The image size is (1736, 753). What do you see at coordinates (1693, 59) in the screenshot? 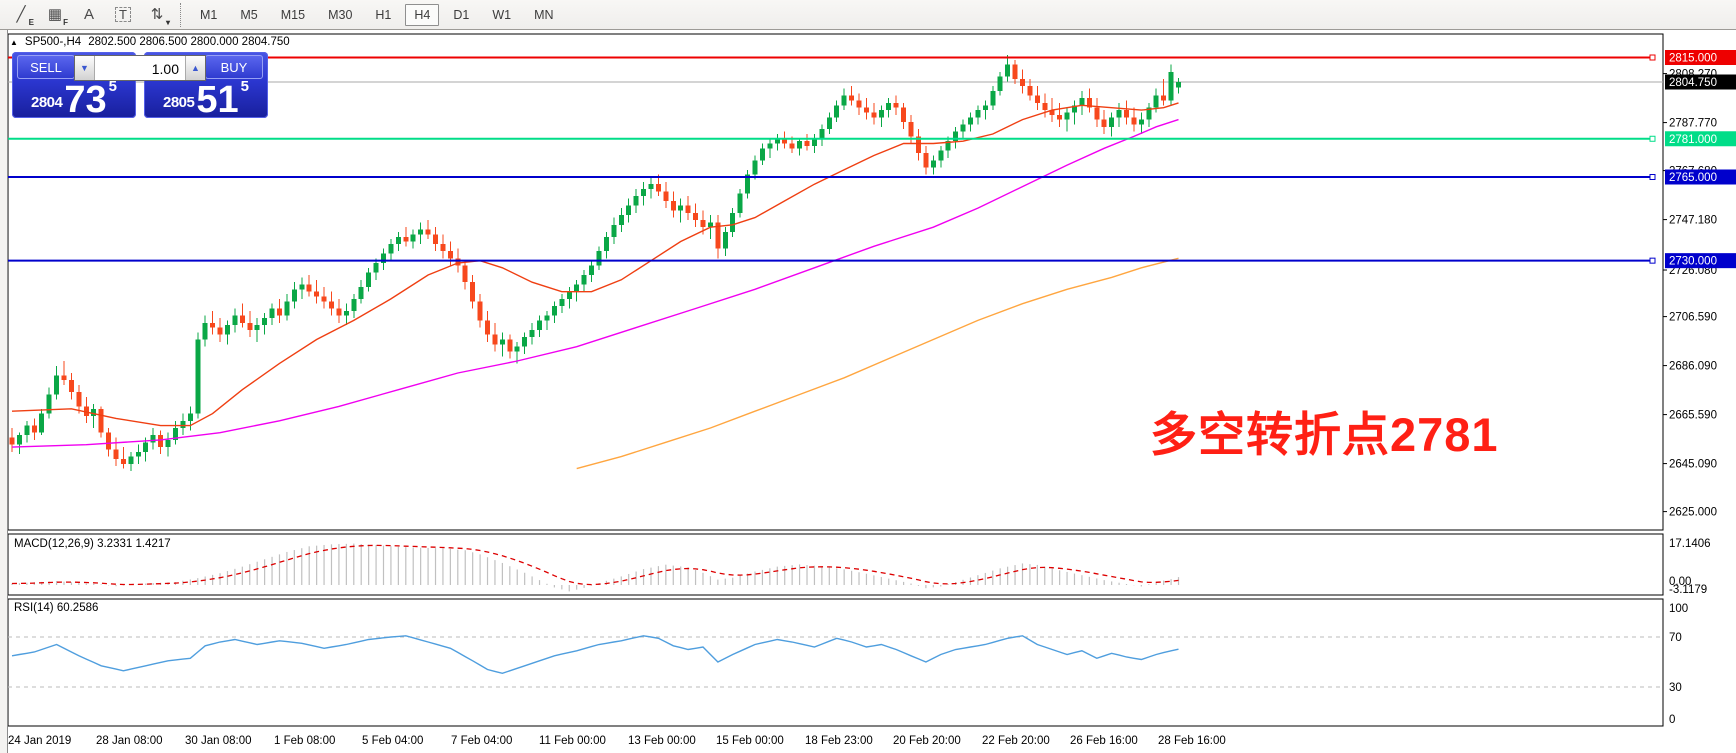
I see `svg-text: 2815.000` at bounding box center [1693, 59].